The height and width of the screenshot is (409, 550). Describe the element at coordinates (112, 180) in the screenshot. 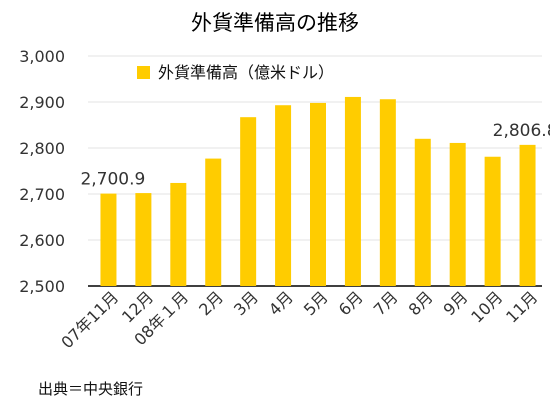

I see `data-label: 2,700.9` at that location.